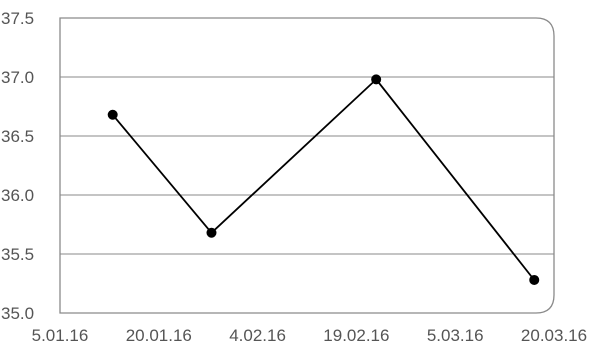 The height and width of the screenshot is (347, 606). Describe the element at coordinates (17, 77) in the screenshot. I see `y-tick-label: 37.0` at that location.